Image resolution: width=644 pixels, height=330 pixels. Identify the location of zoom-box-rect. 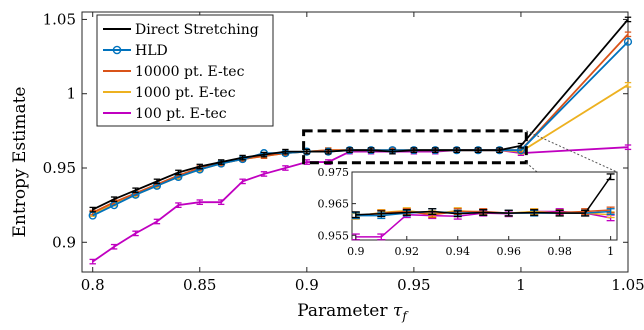
(415, 147).